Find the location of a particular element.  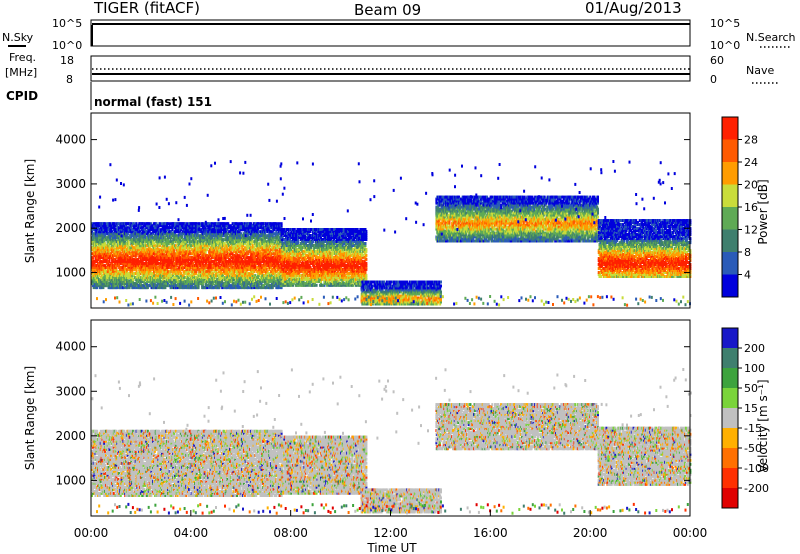

nsky-panel: N.Sky 10^5 10^0 10^5 10^0 N.Search is located at coordinates (399, 34).